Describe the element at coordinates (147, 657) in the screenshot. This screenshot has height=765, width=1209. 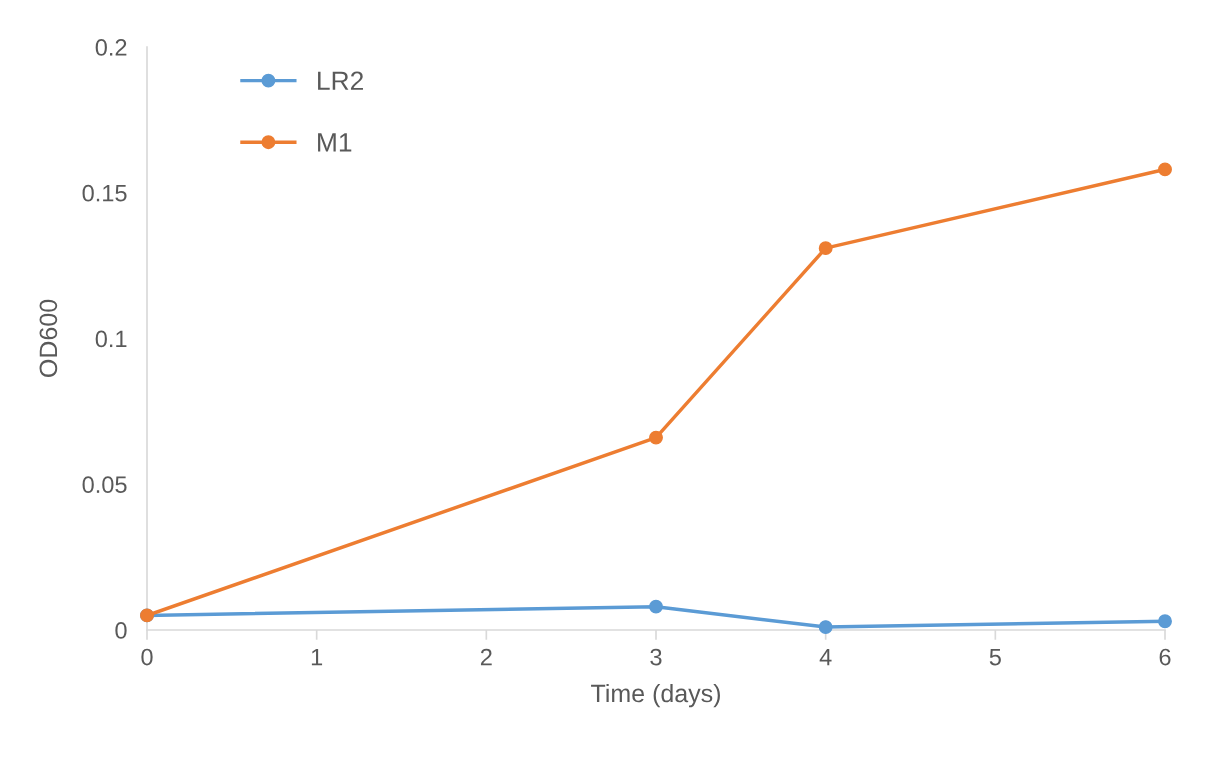
I see `x-tick-label: 0` at that location.